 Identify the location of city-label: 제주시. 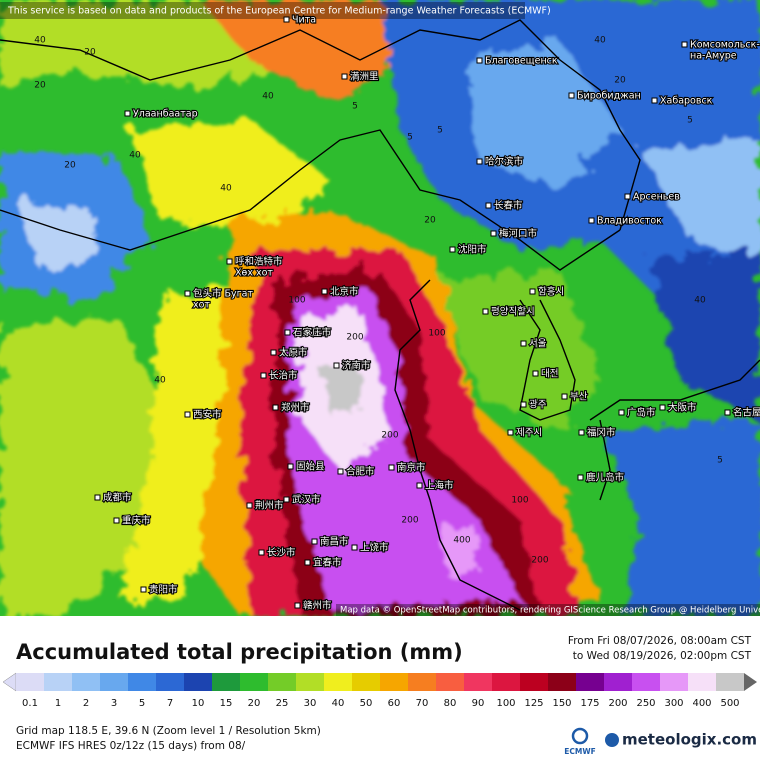
(529, 433).